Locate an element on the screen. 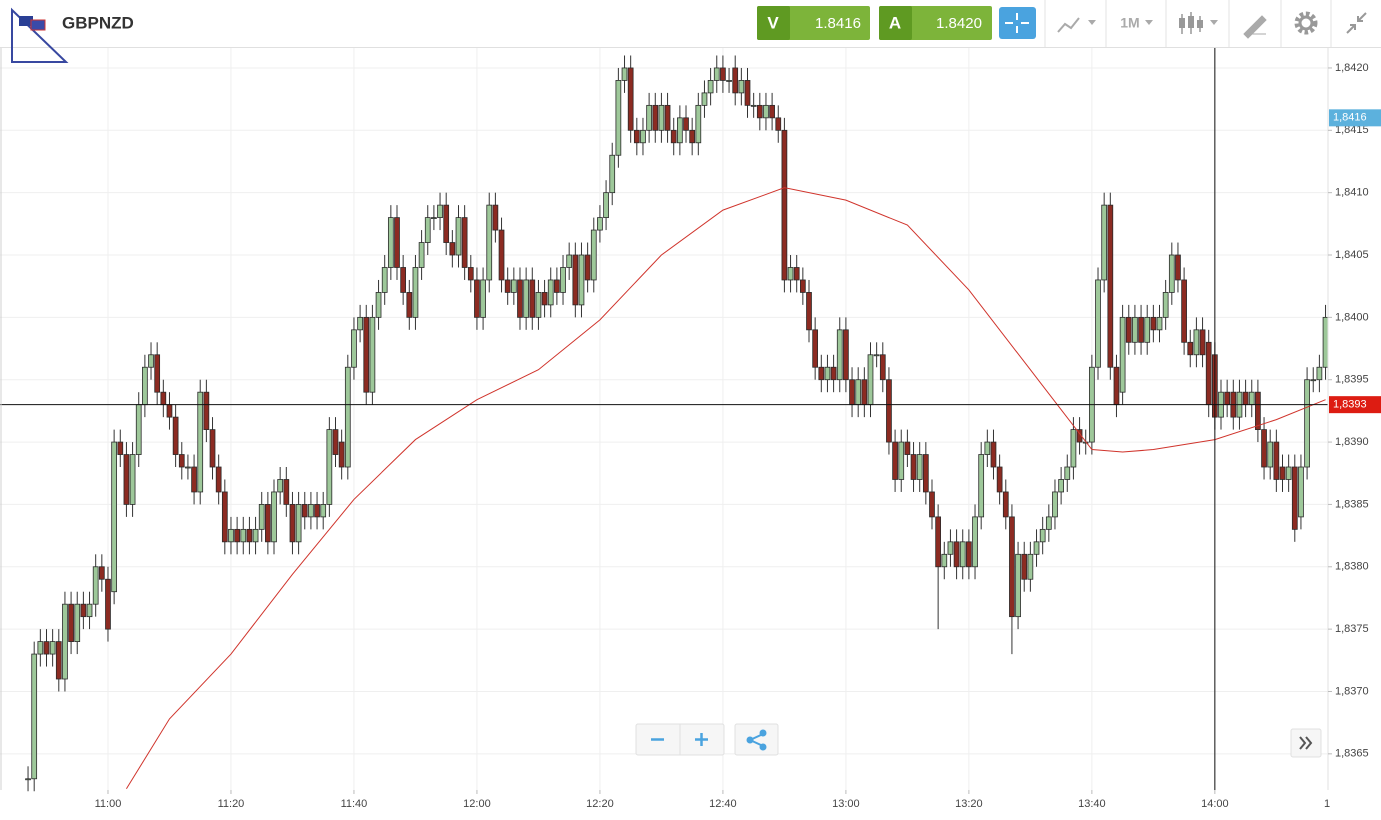 The image size is (1381, 820). buy-button: A 1.8420 is located at coordinates (935, 23).